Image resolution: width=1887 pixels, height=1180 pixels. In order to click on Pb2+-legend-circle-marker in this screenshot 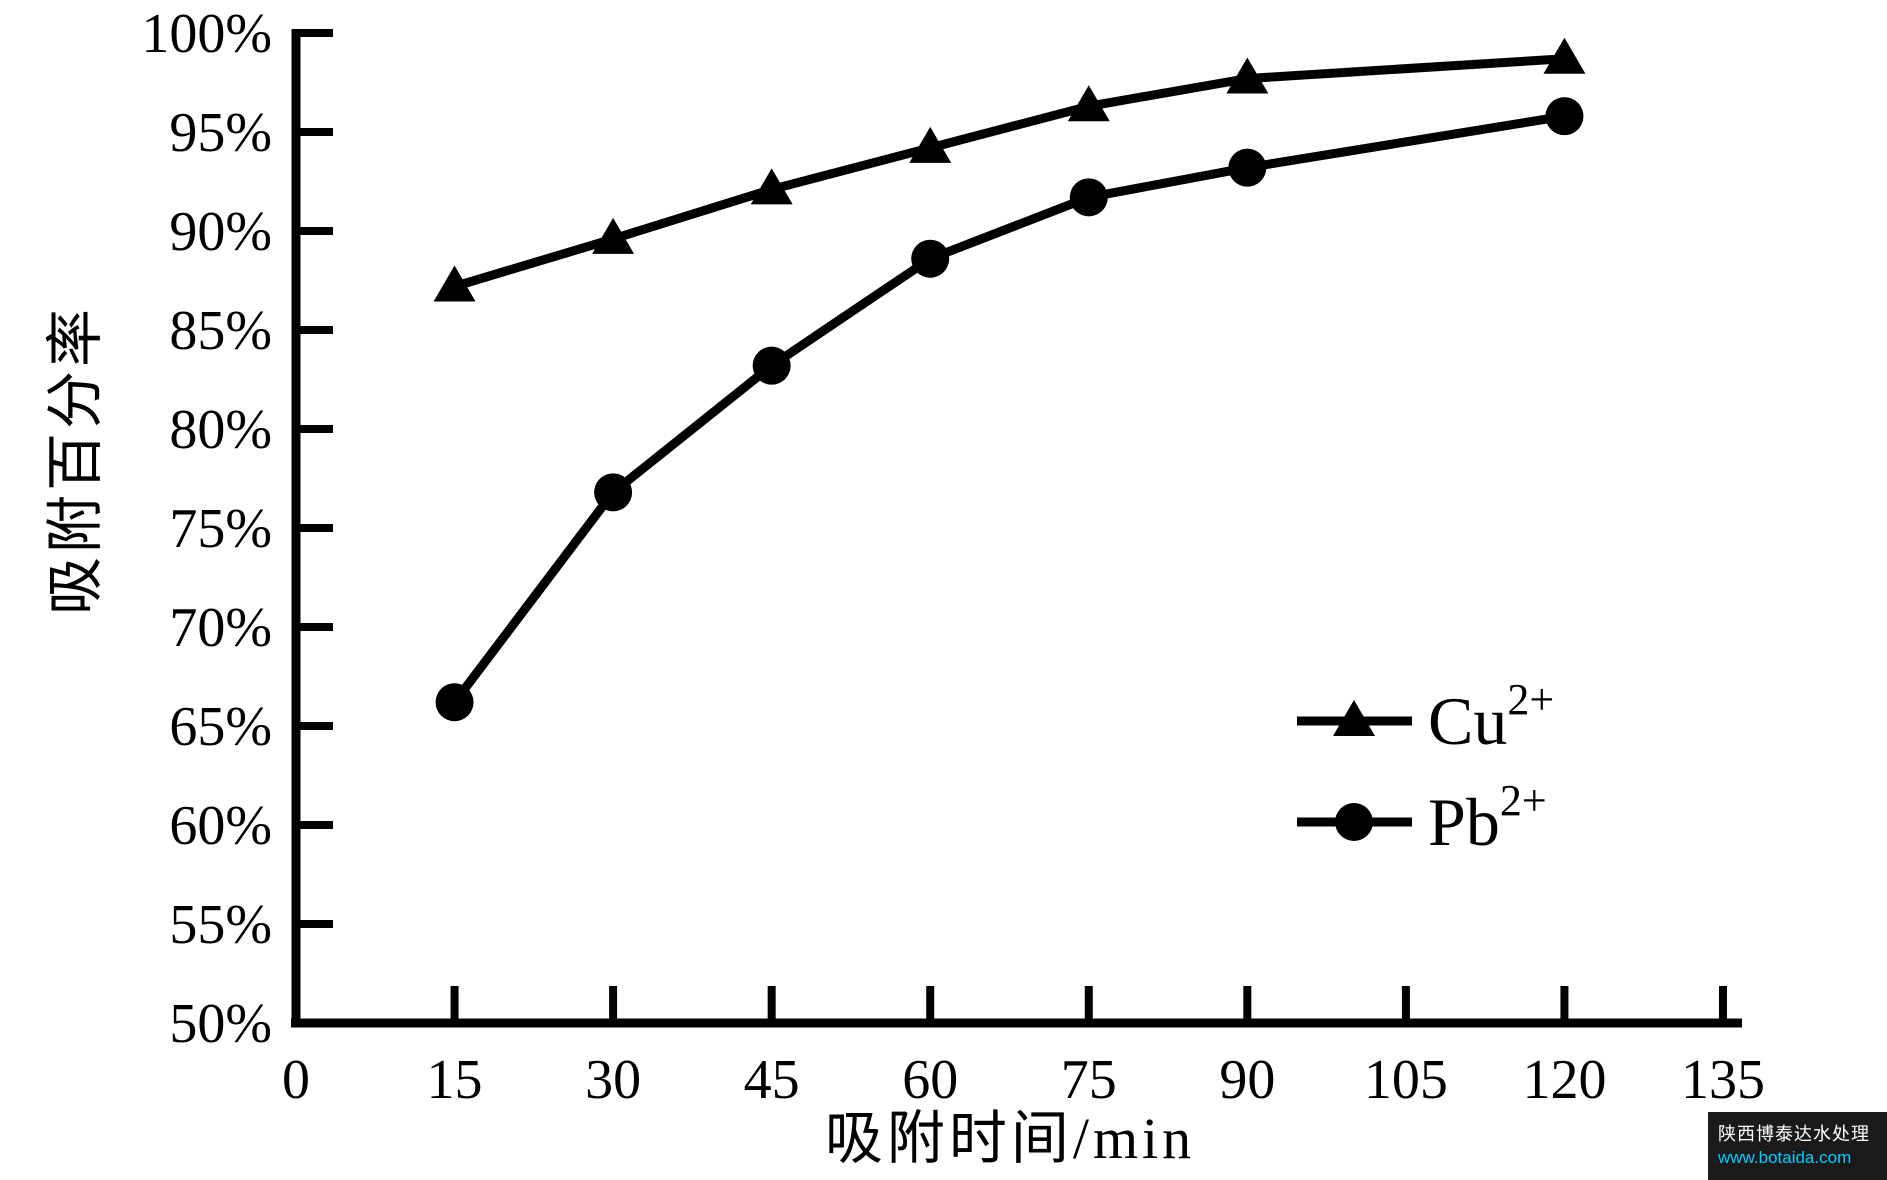, I will do `click(1354, 822)`.